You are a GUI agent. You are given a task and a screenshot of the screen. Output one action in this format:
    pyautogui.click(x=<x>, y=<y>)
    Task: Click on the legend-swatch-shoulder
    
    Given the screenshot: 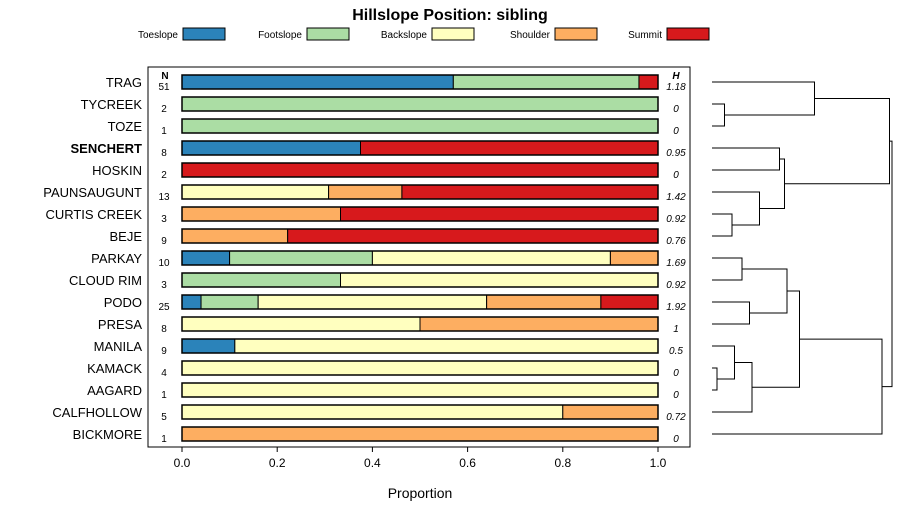 What is the action you would take?
    pyautogui.click(x=576, y=34)
    